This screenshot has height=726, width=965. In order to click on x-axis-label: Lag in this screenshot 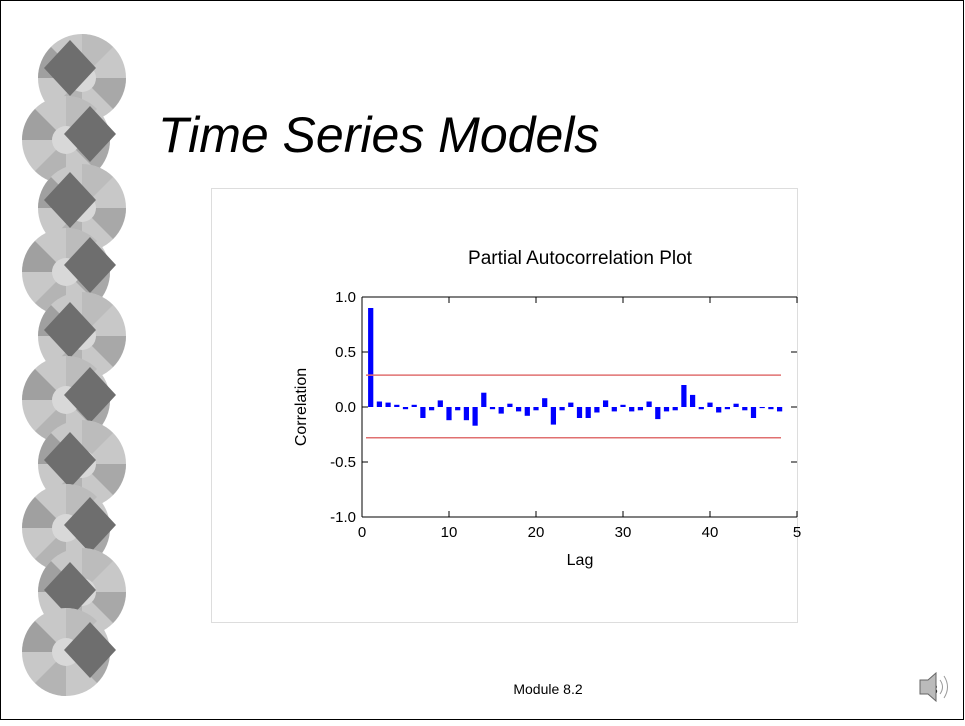, I will do `click(580, 560)`.